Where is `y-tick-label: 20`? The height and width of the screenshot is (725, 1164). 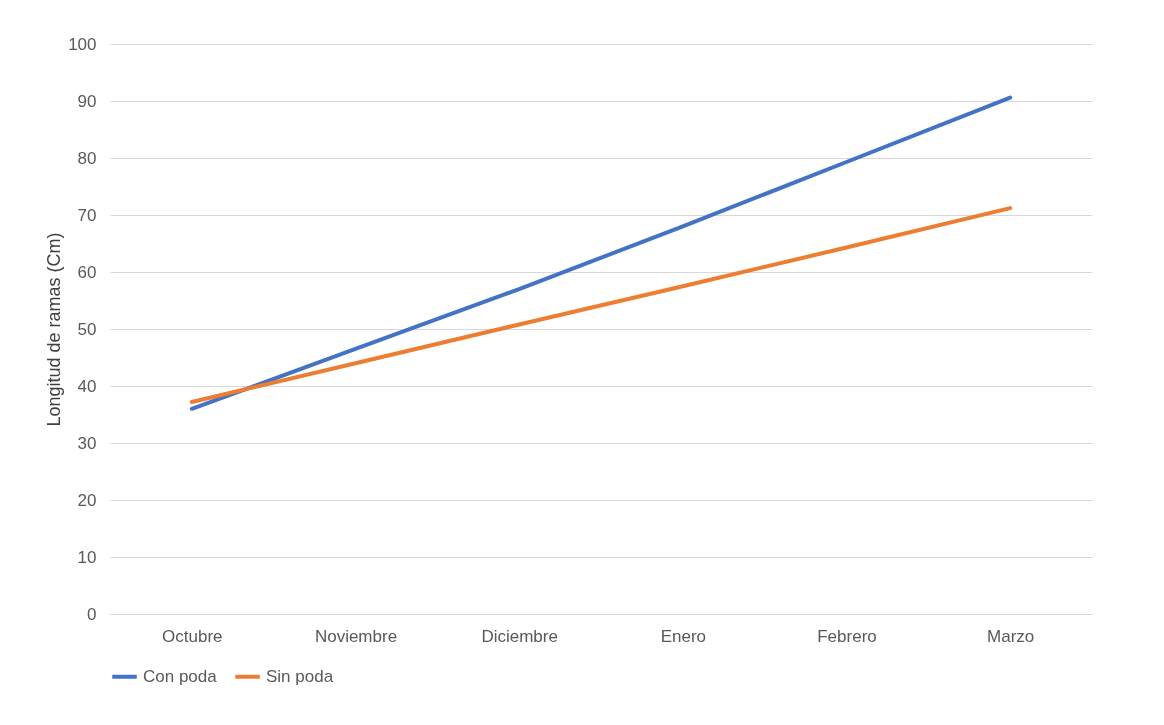 y-tick-label: 20 is located at coordinates (87, 500).